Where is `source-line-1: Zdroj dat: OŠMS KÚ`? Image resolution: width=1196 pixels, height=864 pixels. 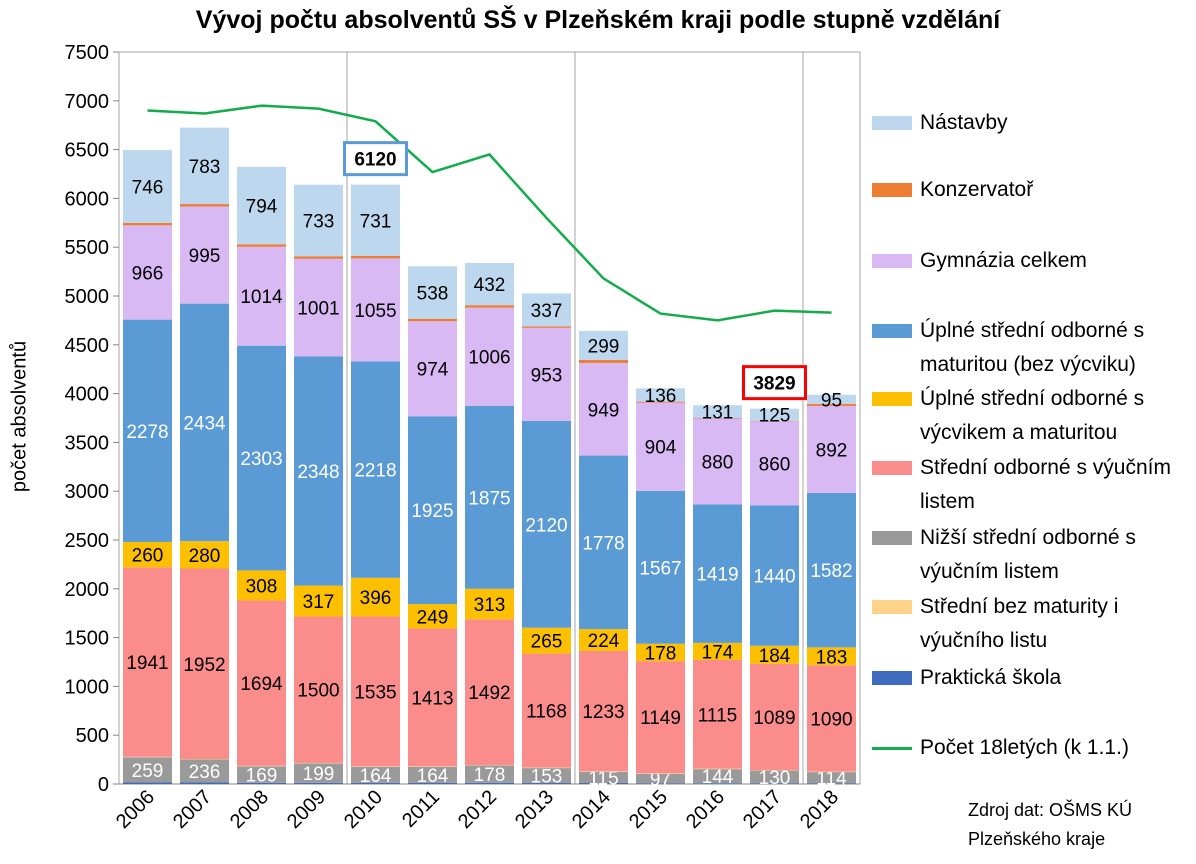 source-line-1: Zdroj dat: OŠMS KÚ is located at coordinates (1050, 810).